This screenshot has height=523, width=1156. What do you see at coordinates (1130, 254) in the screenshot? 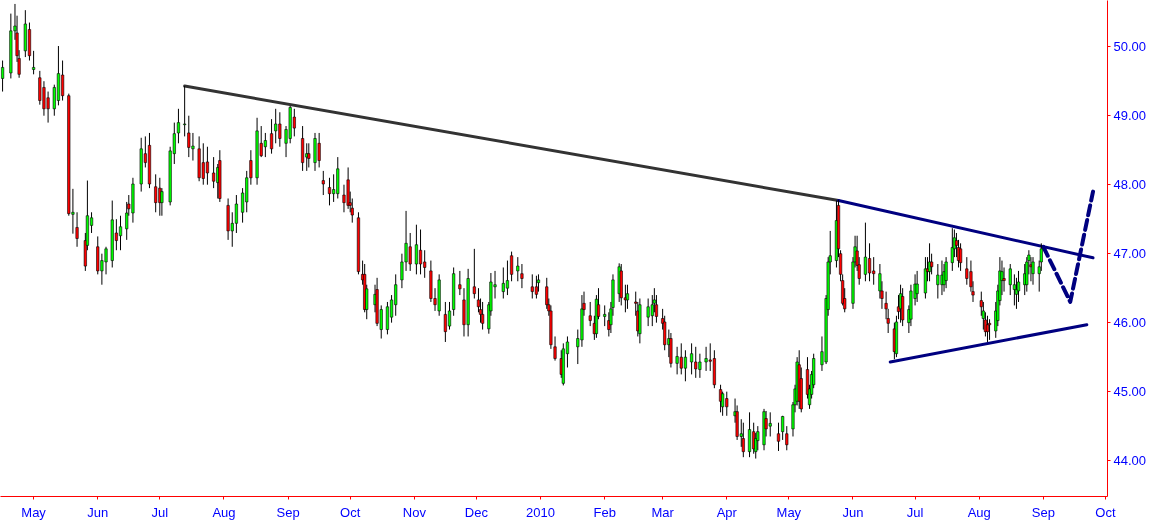
I see `y-tick-label: 47.00` at bounding box center [1130, 254].